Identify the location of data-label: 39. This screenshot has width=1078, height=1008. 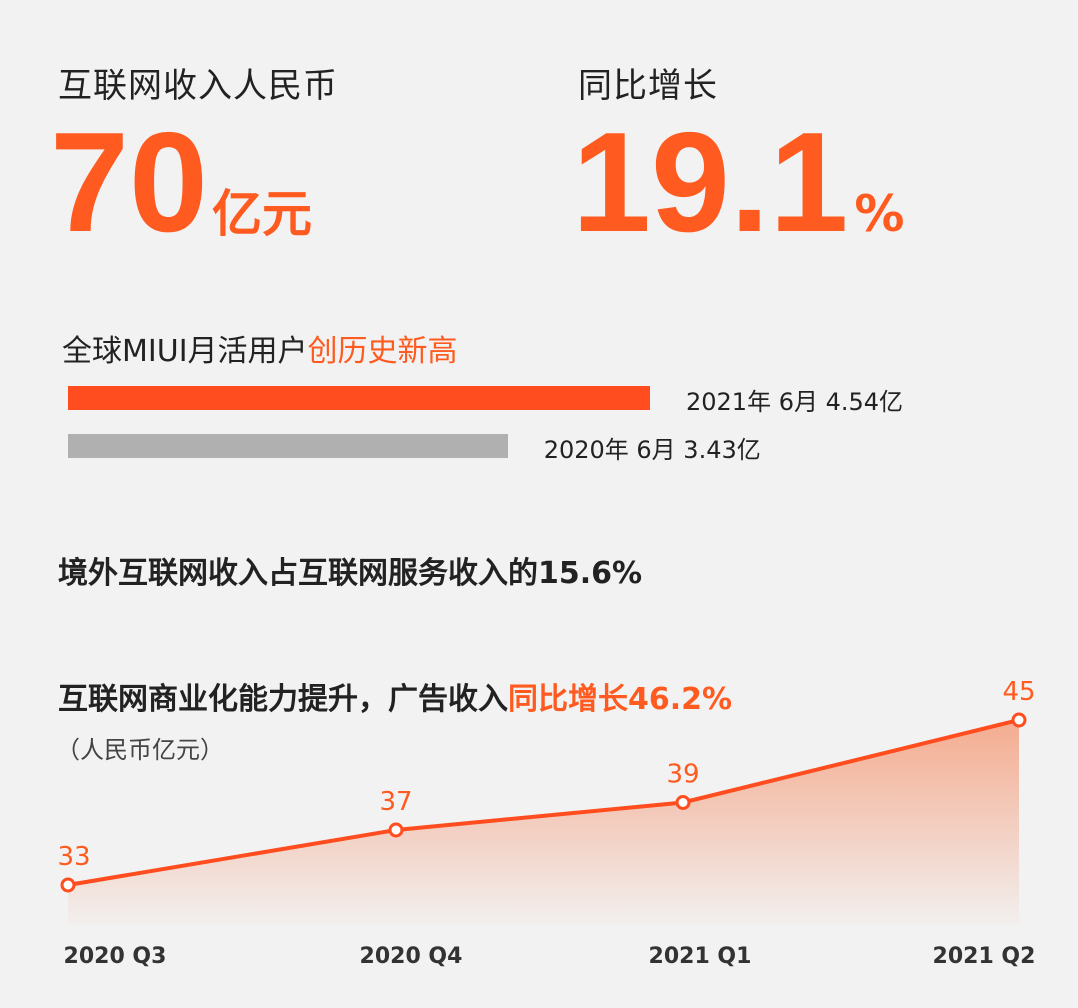
(682, 775).